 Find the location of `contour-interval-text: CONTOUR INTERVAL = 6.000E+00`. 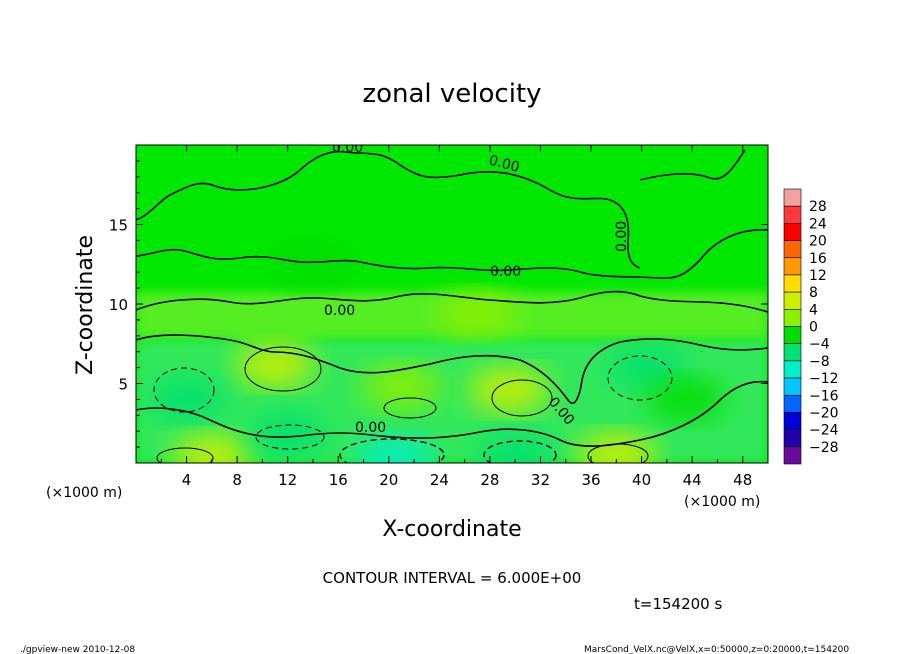

contour-interval-text: CONTOUR INTERVAL = 6.000E+00 is located at coordinates (452, 578).